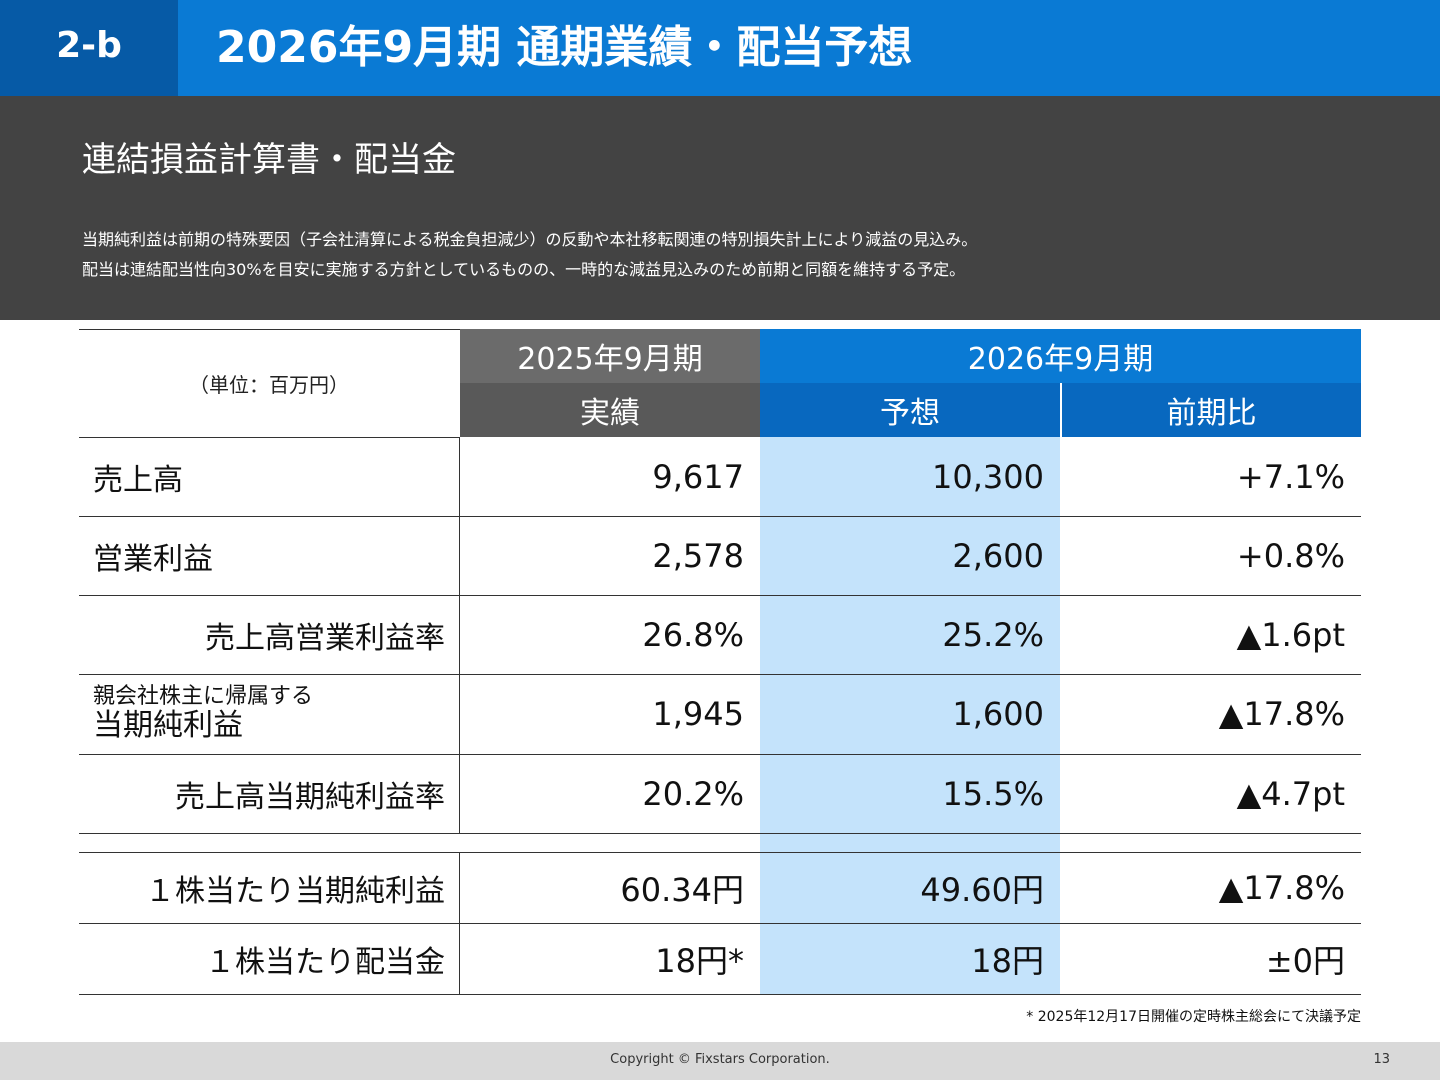  What do you see at coordinates (698, 555) in the screenshot?
I see `operating-profit-actual: 2,578` at bounding box center [698, 555].